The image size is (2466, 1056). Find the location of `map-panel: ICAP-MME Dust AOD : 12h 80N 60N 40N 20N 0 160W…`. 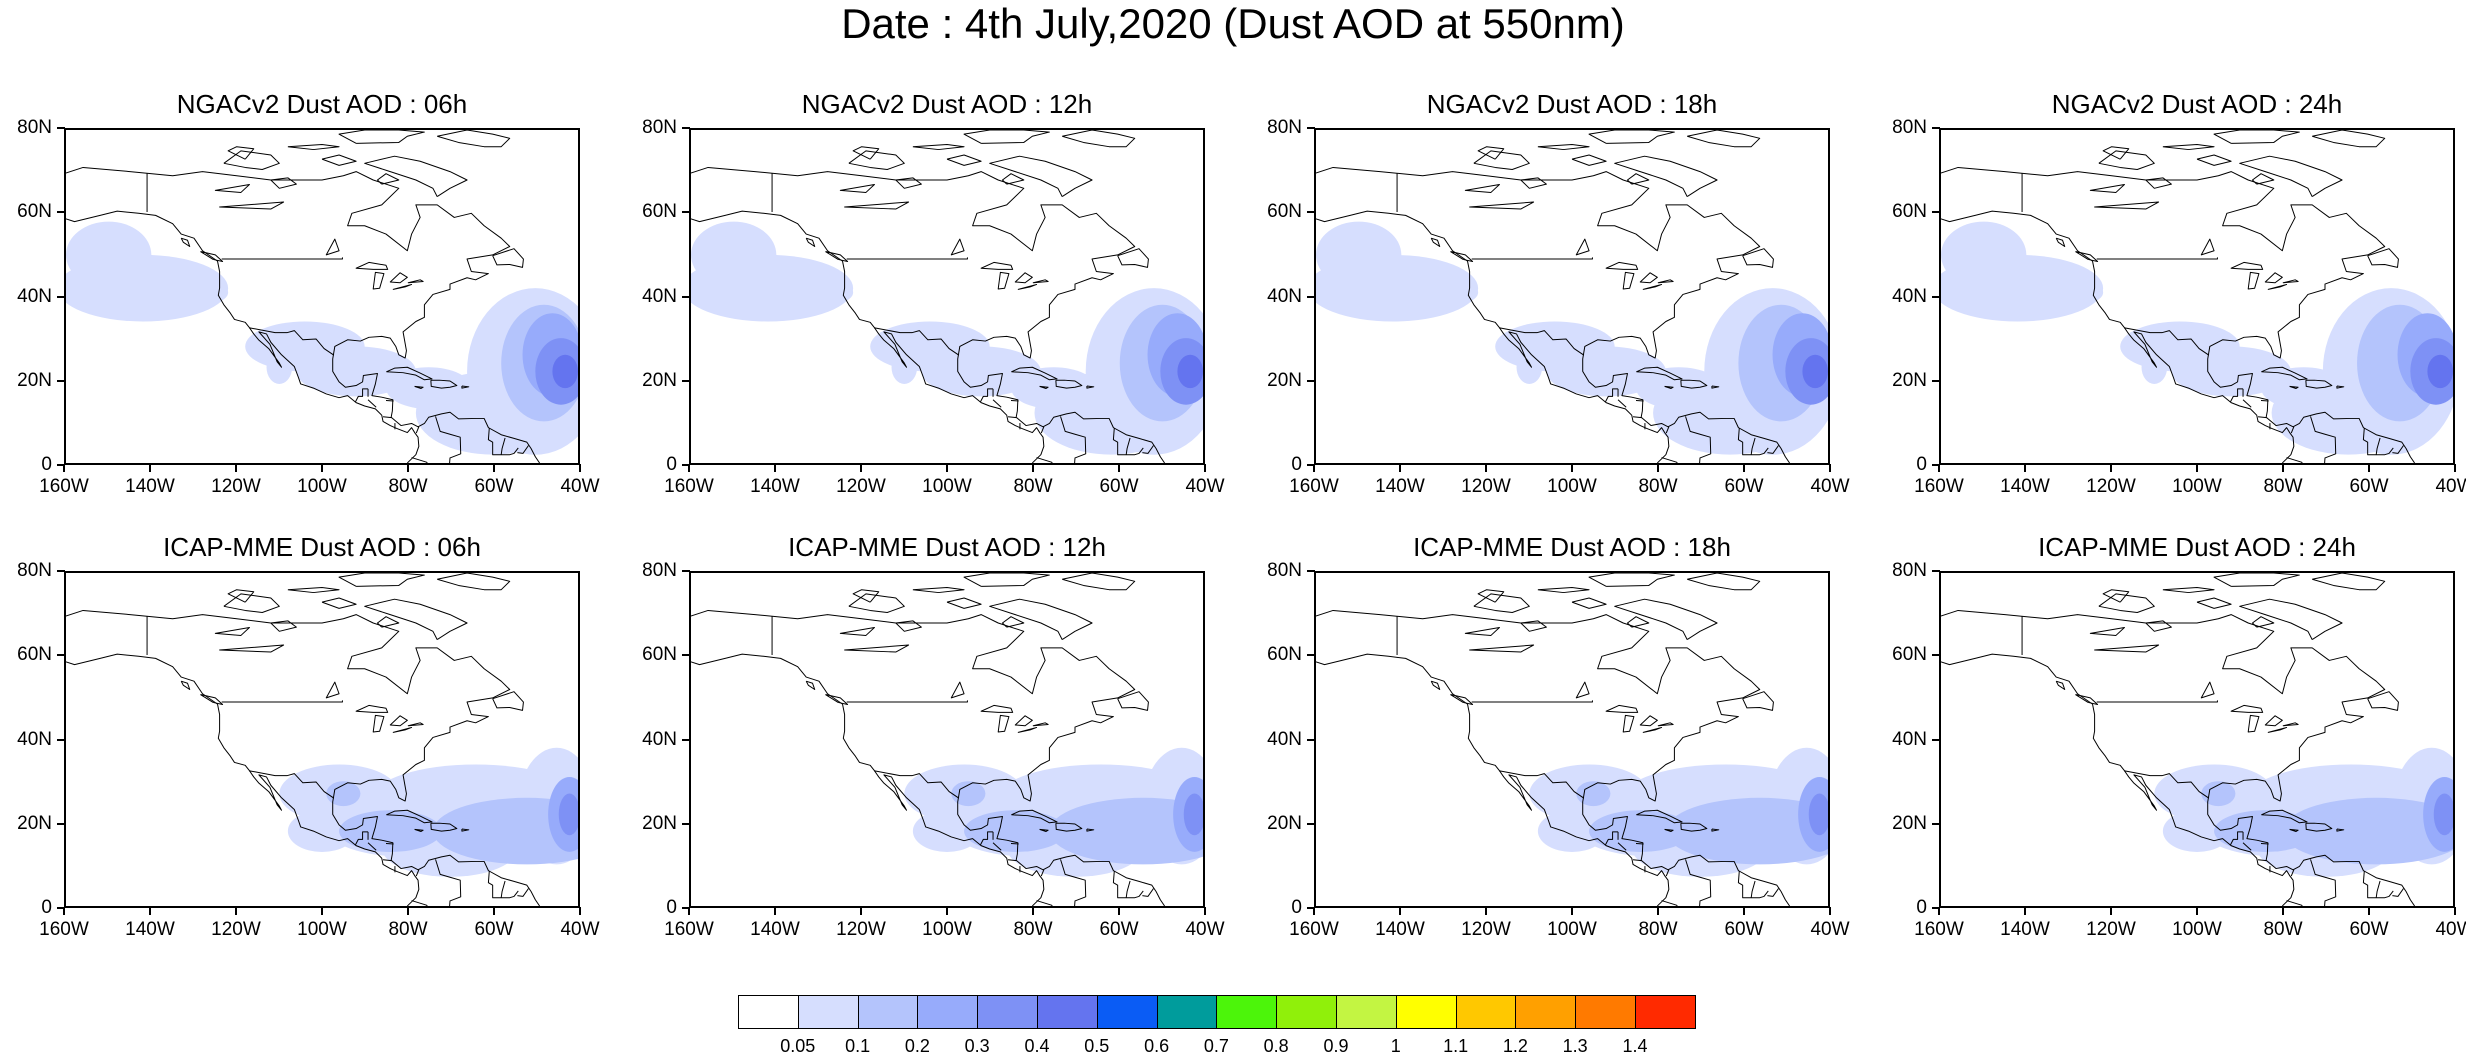

map-panel: ICAP-MME Dust AOD : 12h 80N 60N 40N 20N 0 160W… is located at coordinates (924, 741).